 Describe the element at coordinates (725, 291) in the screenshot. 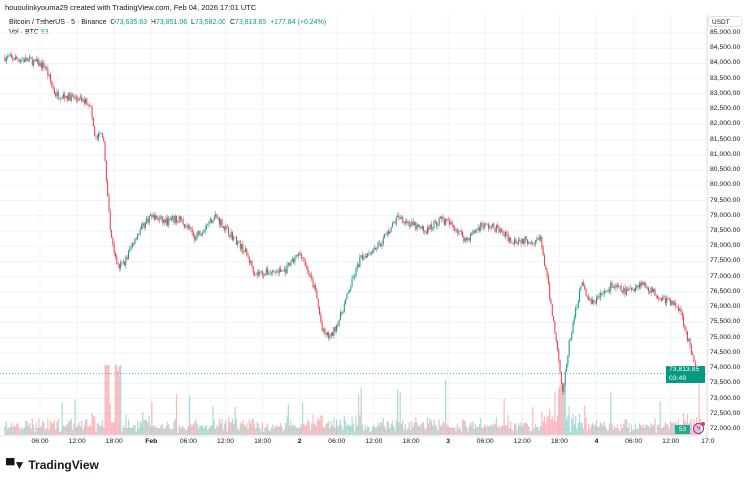

I see `price-tick: 76,500.00` at that location.